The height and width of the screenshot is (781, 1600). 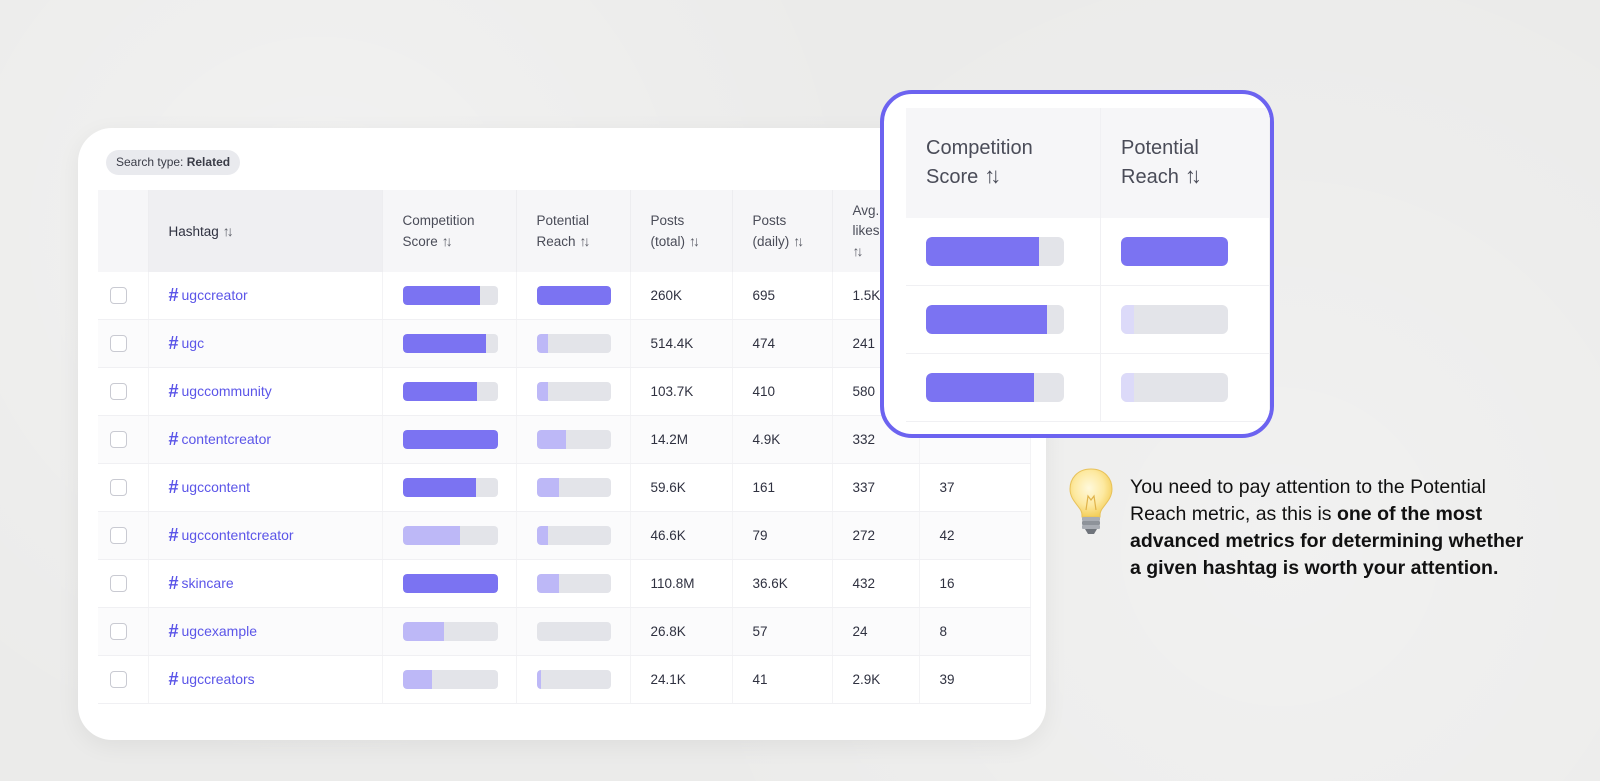 What do you see at coordinates (681, 296) in the screenshot?
I see `posts-total-cell: 260K` at bounding box center [681, 296].